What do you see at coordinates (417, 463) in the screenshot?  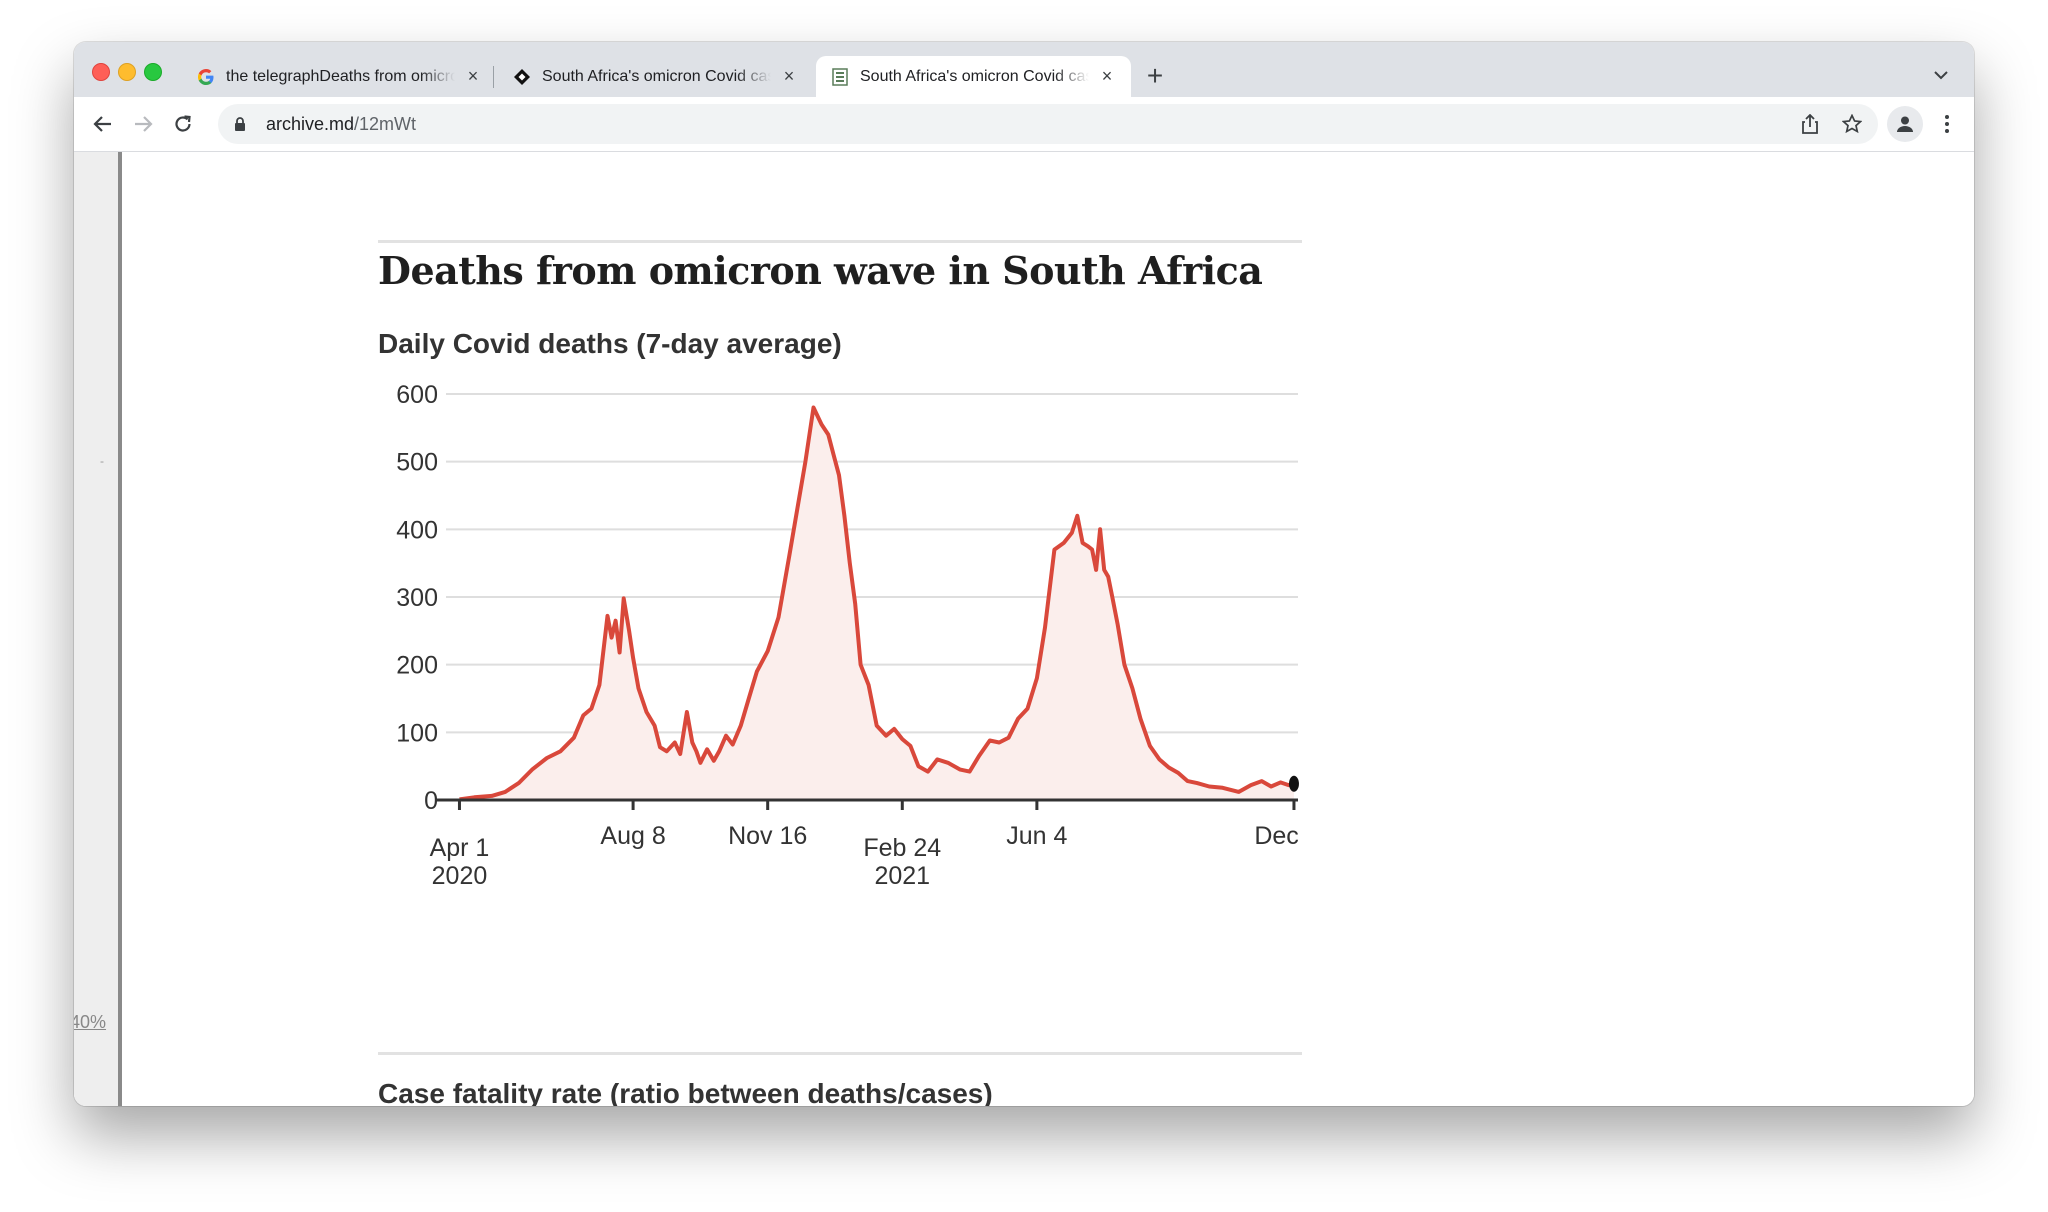 I see `y-tick-label: 500` at bounding box center [417, 463].